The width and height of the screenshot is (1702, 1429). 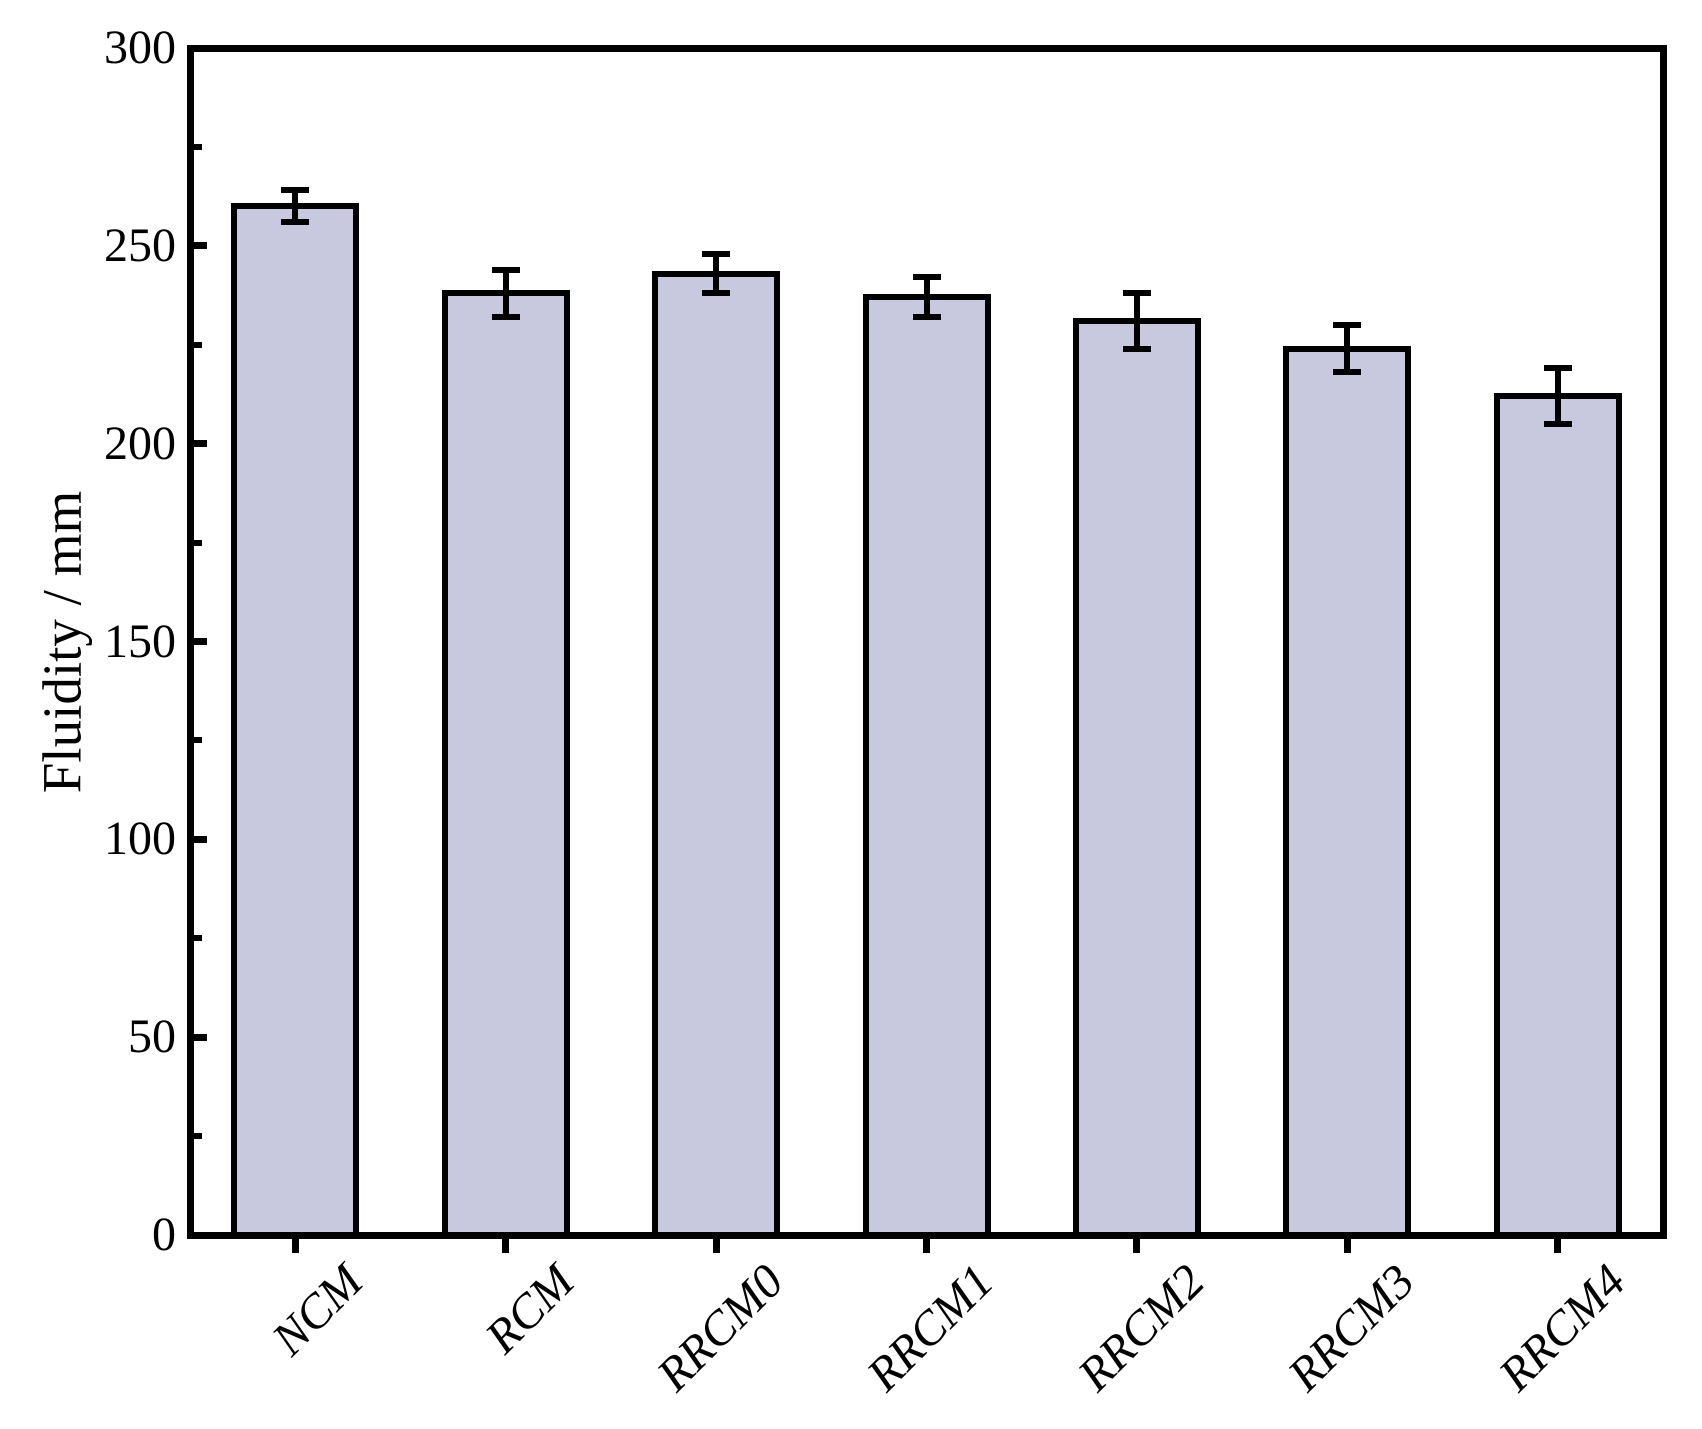 What do you see at coordinates (140, 641) in the screenshot?
I see `y-axis-tick-label: 150` at bounding box center [140, 641].